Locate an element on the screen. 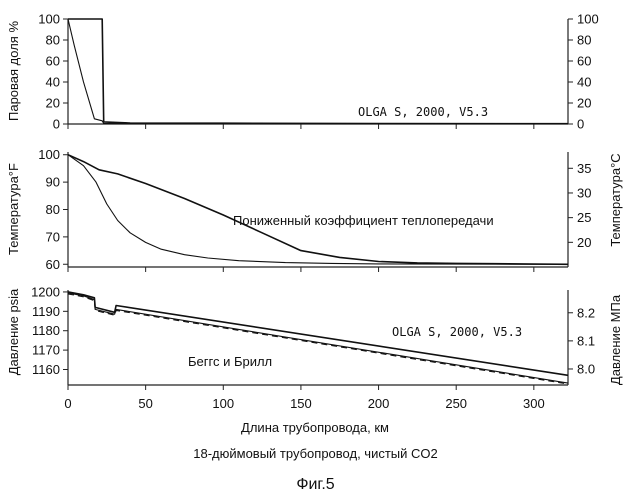 This screenshot has width=631, height=500. pressure-annotation-olga: OLGA S, 2000, V5.3 is located at coordinates (457, 332).